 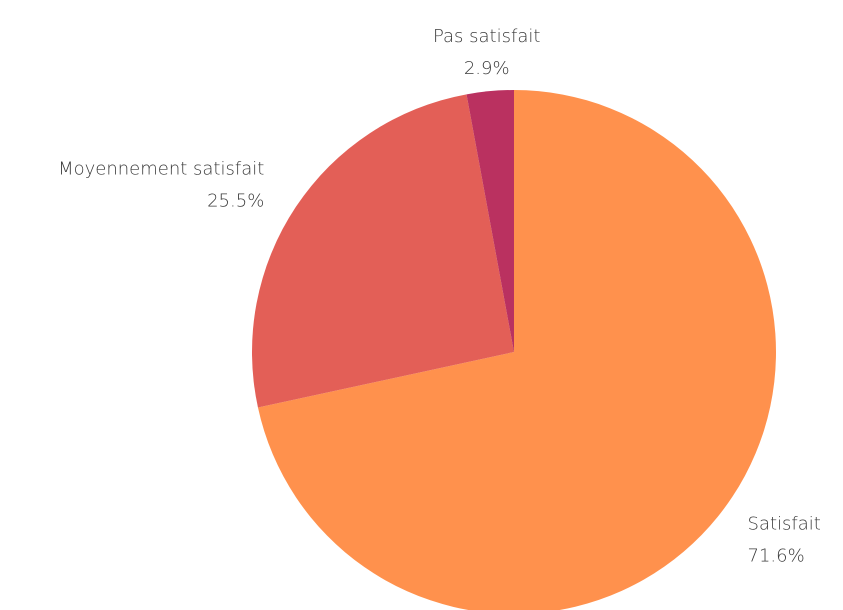 What do you see at coordinates (487, 68) in the screenshot?
I see `slice-value-label: 2.9%` at bounding box center [487, 68].